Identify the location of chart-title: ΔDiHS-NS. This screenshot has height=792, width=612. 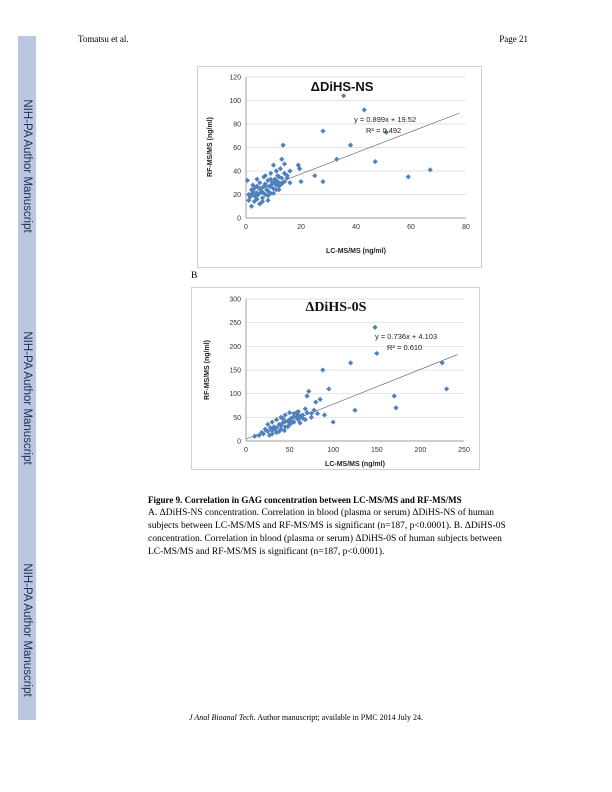
(342, 86).